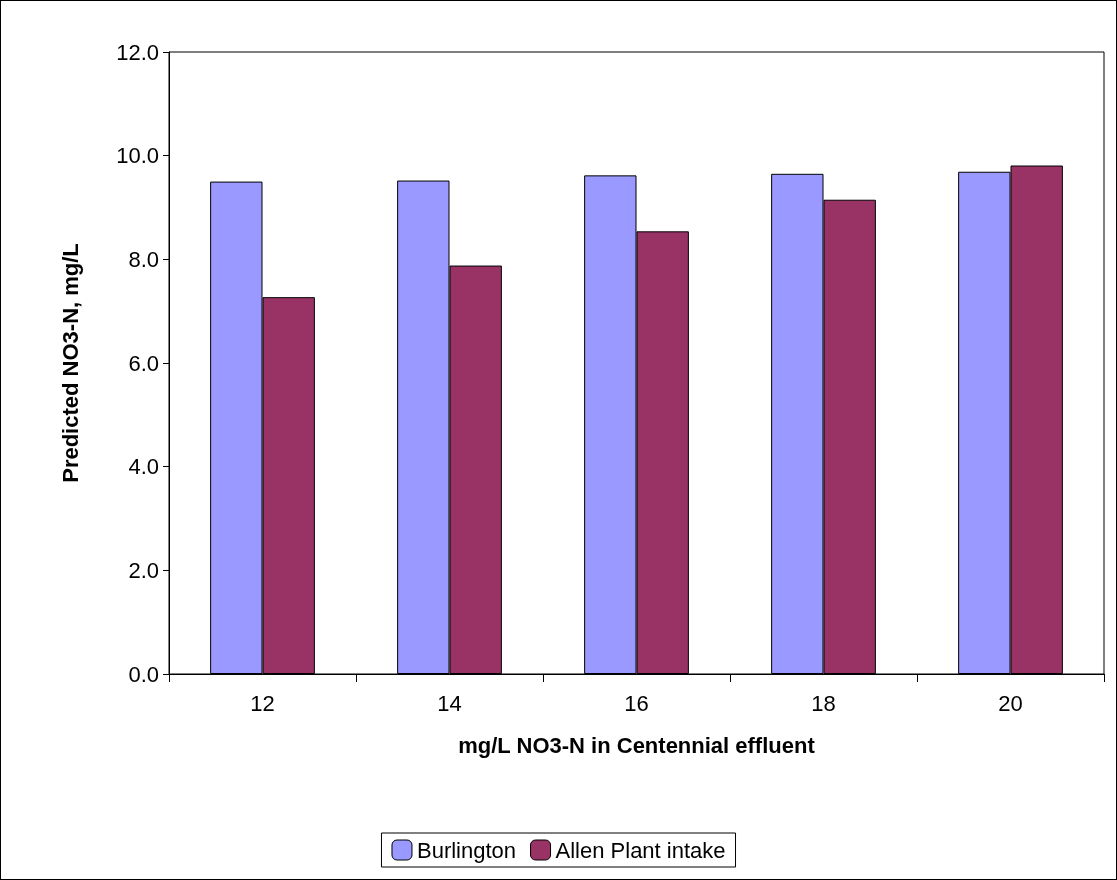 Image resolution: width=1117 pixels, height=880 pixels. I want to click on legend-label: Burlington, so click(466, 850).